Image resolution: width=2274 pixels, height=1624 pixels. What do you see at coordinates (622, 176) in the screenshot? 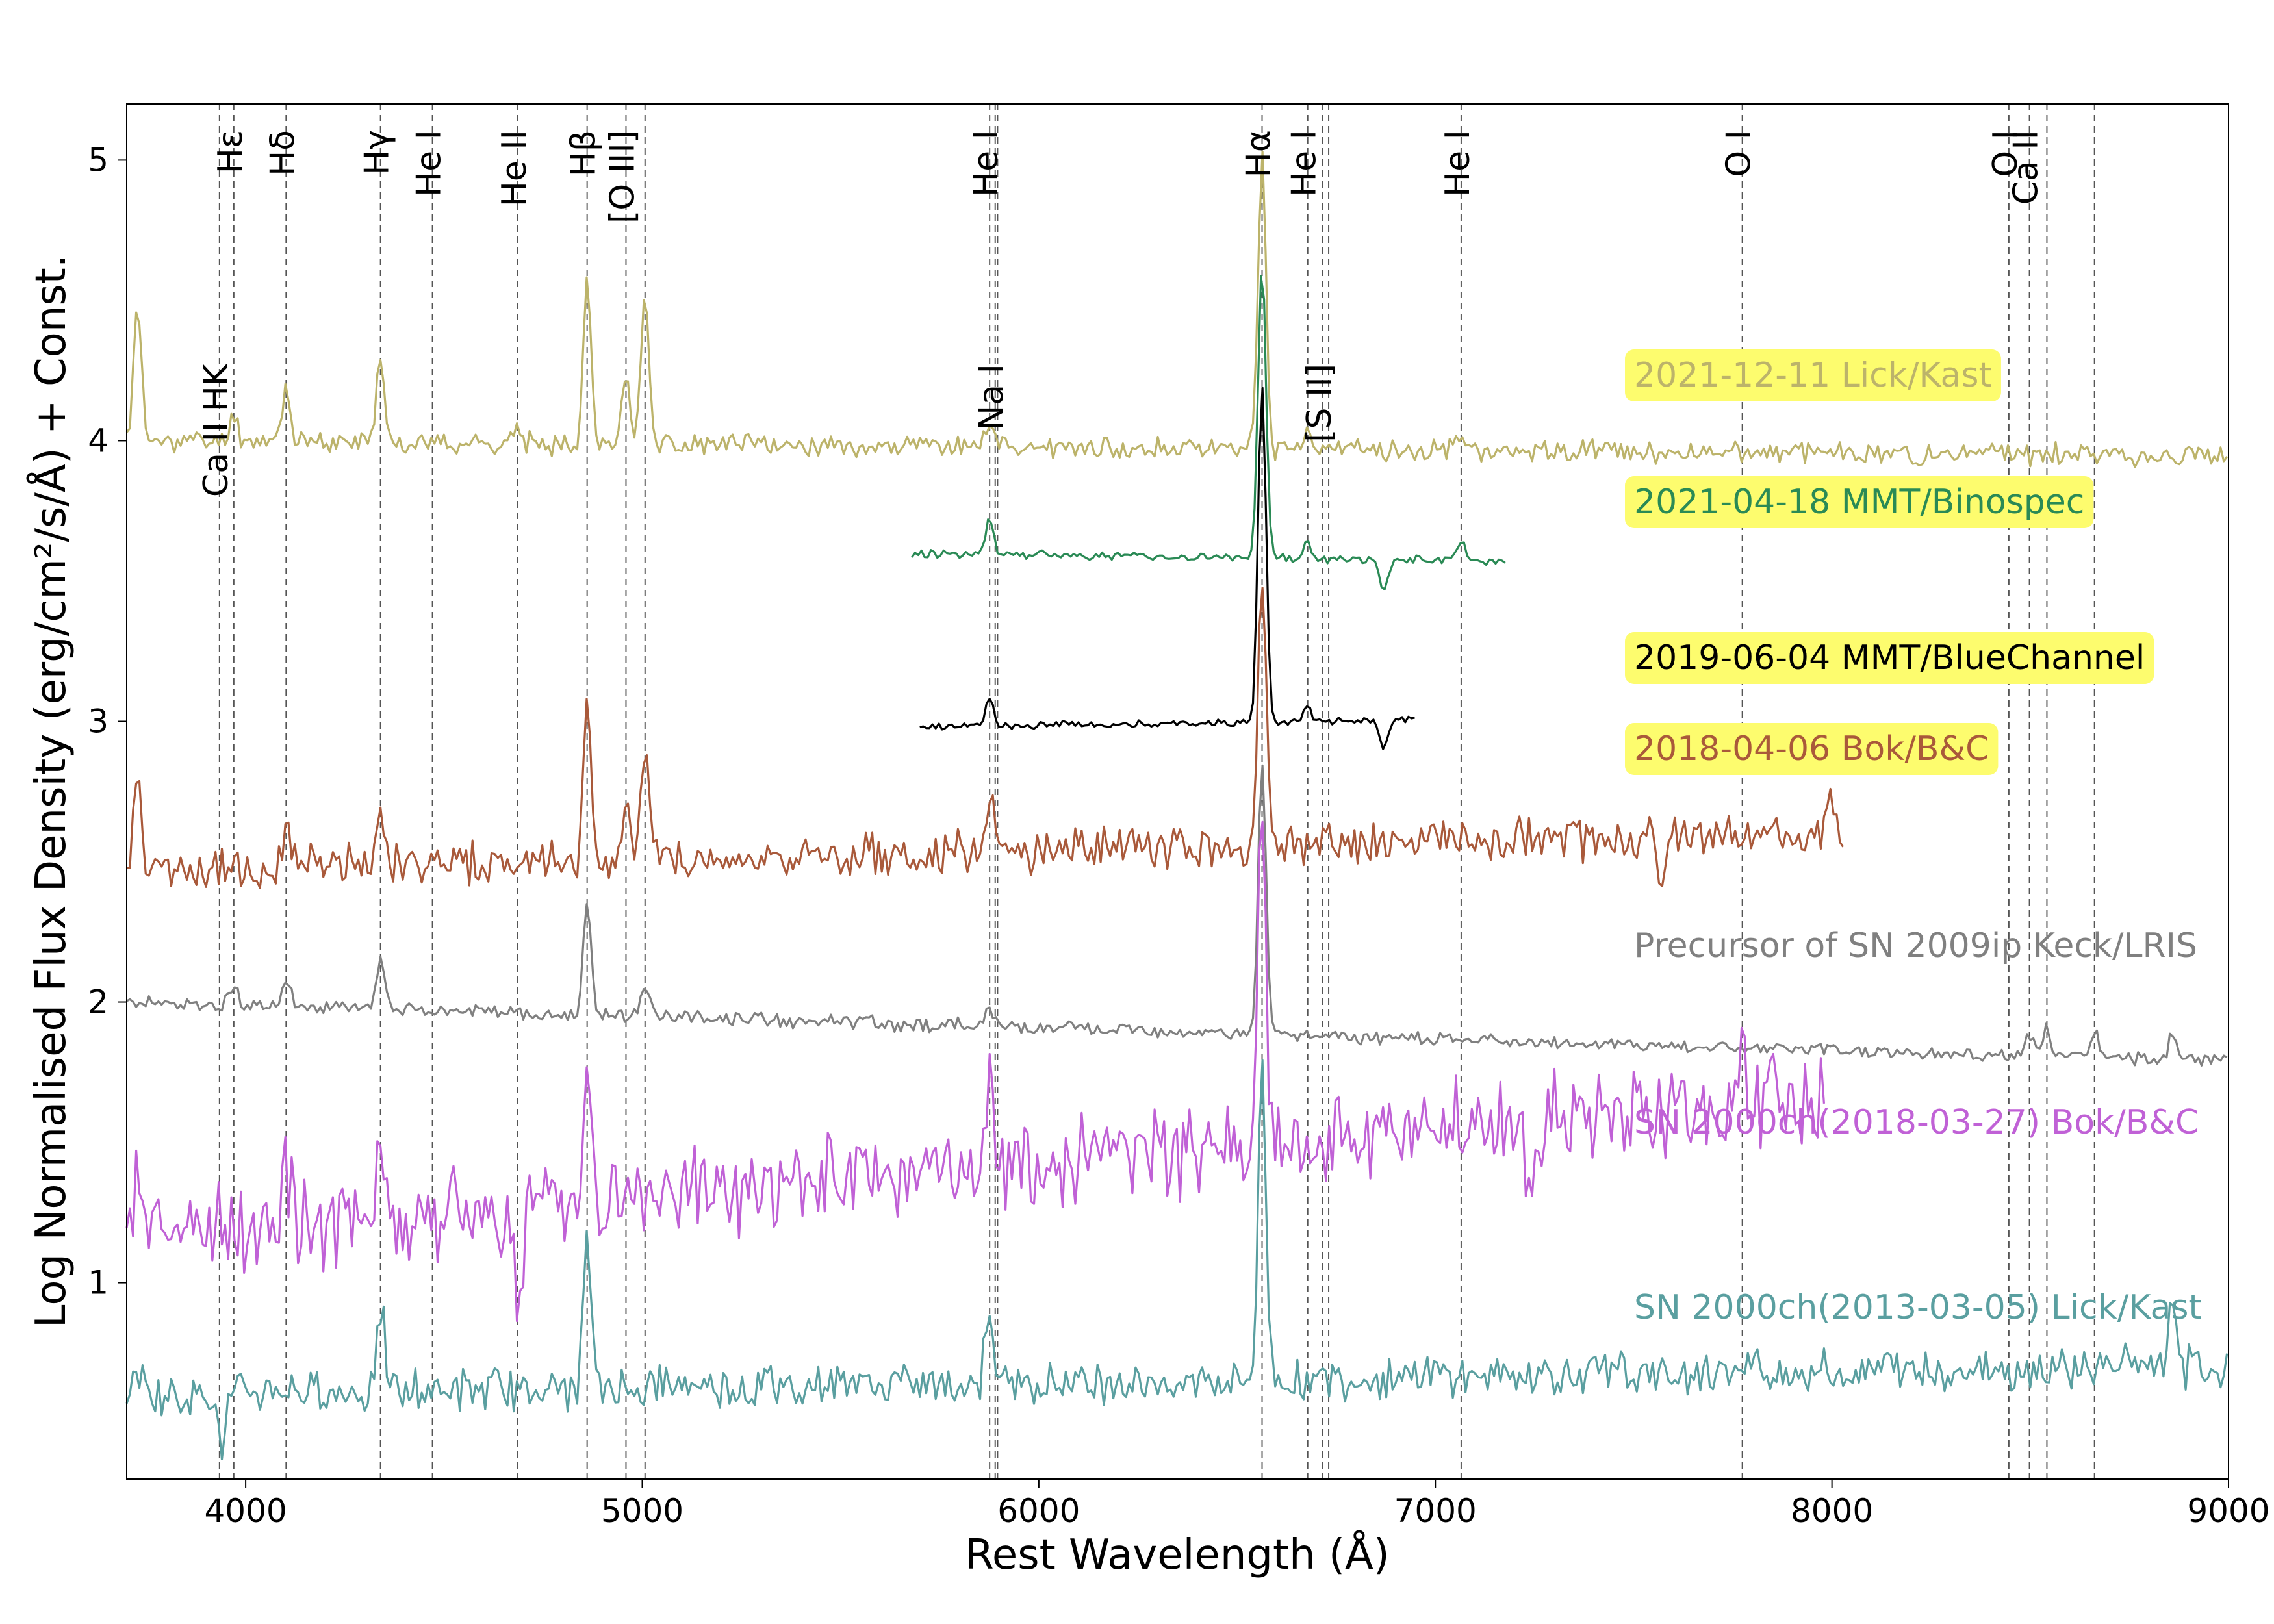
I see `reference-line-label: [O III]` at bounding box center [622, 176].